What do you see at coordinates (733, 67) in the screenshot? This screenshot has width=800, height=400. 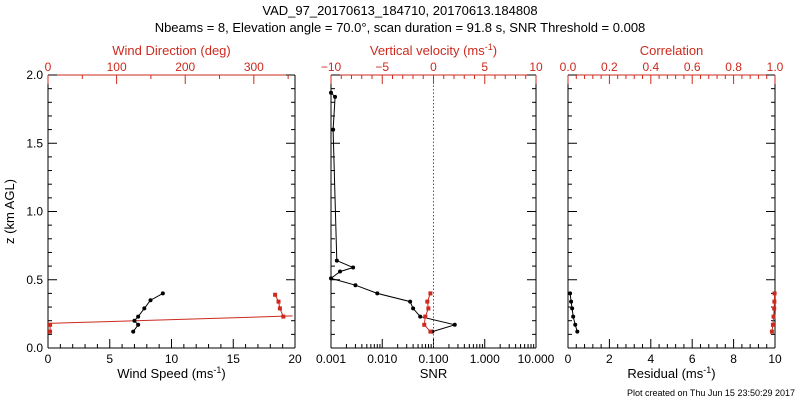 I see `top-tick-label: 0.8` at bounding box center [733, 67].